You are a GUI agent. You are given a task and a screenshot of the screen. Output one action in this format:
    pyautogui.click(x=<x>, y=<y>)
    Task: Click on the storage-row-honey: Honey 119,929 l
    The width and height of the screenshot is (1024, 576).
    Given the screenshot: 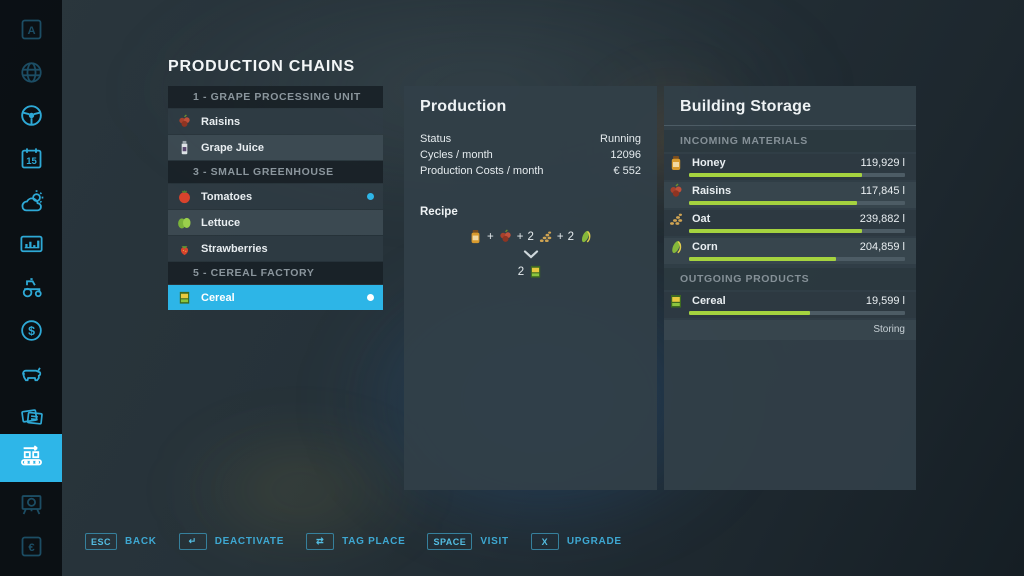 What is the action you would take?
    pyautogui.click(x=790, y=167)
    